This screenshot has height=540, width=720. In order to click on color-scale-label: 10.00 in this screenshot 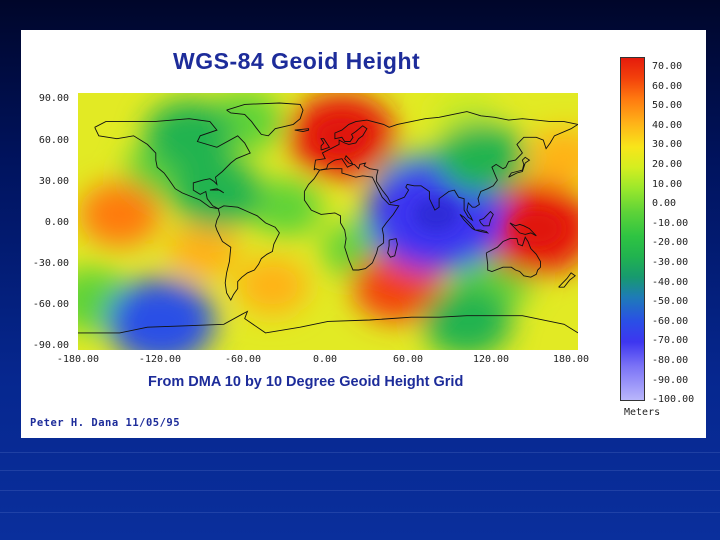, I will do `click(667, 184)`.